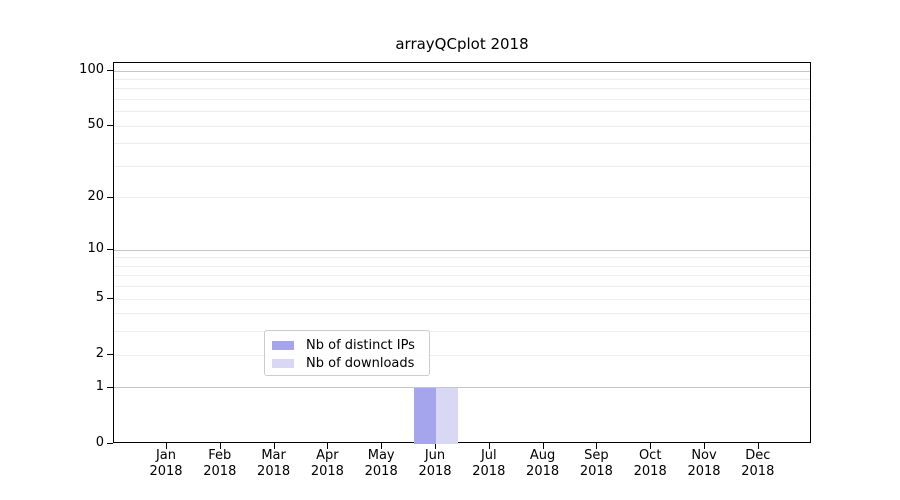 The image size is (900, 500). I want to click on x-tick-sep-2018, so click(597, 446).